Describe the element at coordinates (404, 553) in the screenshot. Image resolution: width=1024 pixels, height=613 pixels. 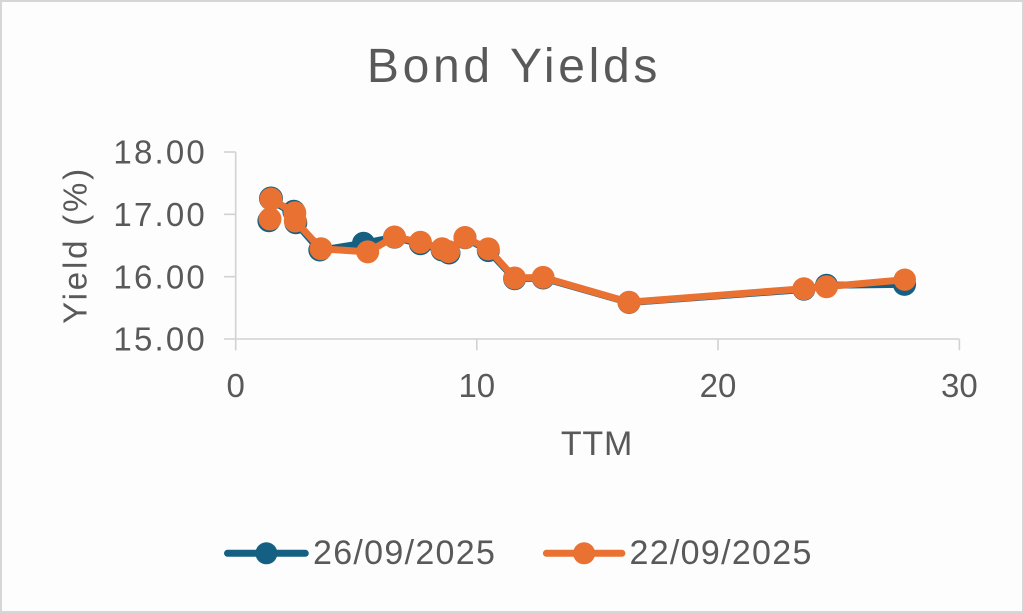
I see `svg-text: 26/09/2025` at that location.